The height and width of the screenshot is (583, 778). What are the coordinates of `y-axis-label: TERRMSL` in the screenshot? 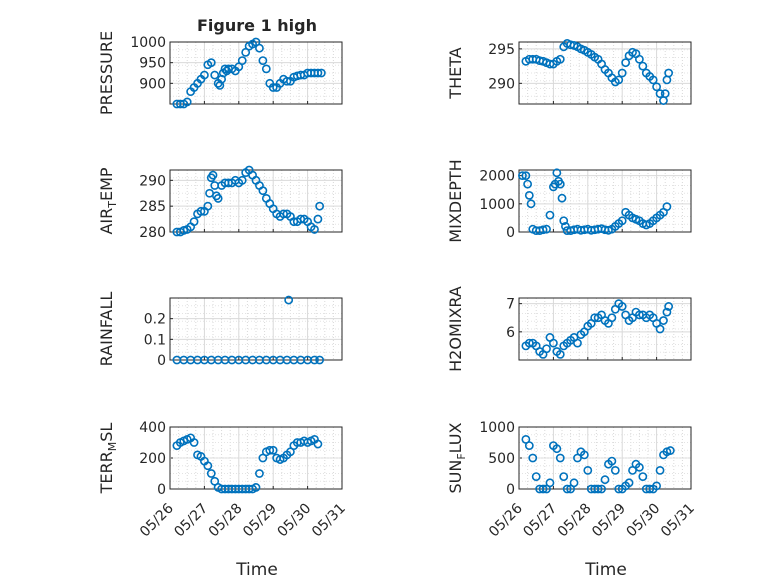 It's located at (108, 459).